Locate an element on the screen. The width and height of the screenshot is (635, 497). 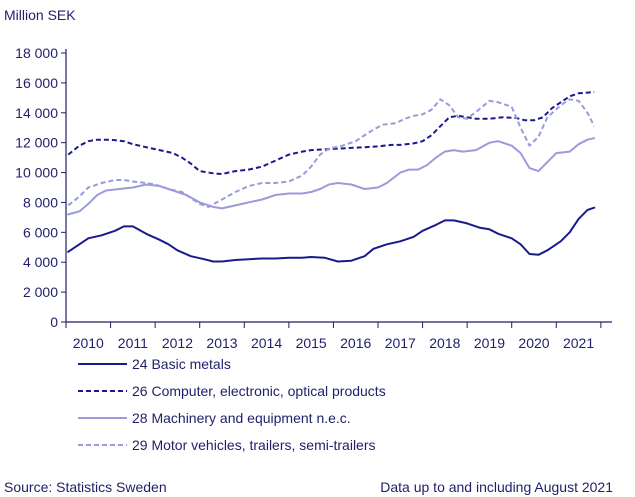
x-tick-label: 2017 is located at coordinates (400, 343).